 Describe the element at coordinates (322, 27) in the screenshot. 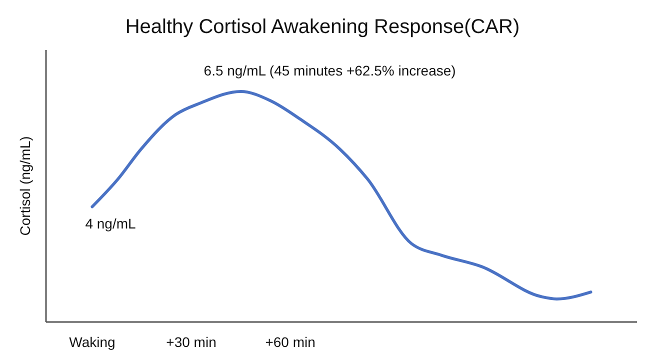

I see `chart-title: Healthy Cortisol Awakening Response(CAR)` at that location.